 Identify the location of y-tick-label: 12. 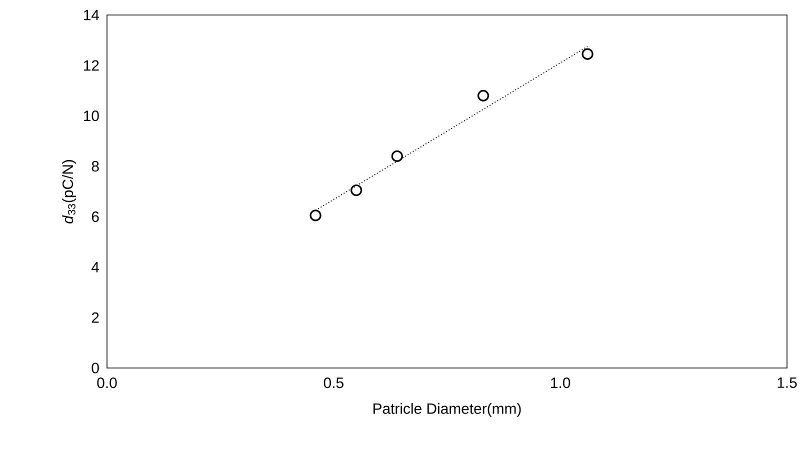
(91, 65).